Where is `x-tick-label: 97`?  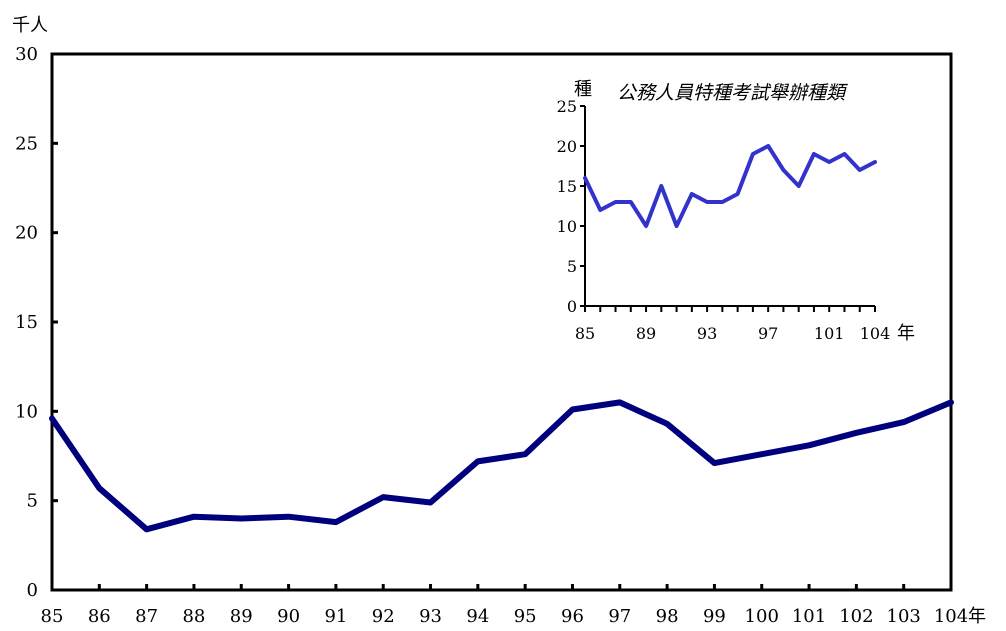
x-tick-label: 97 is located at coordinates (619, 616).